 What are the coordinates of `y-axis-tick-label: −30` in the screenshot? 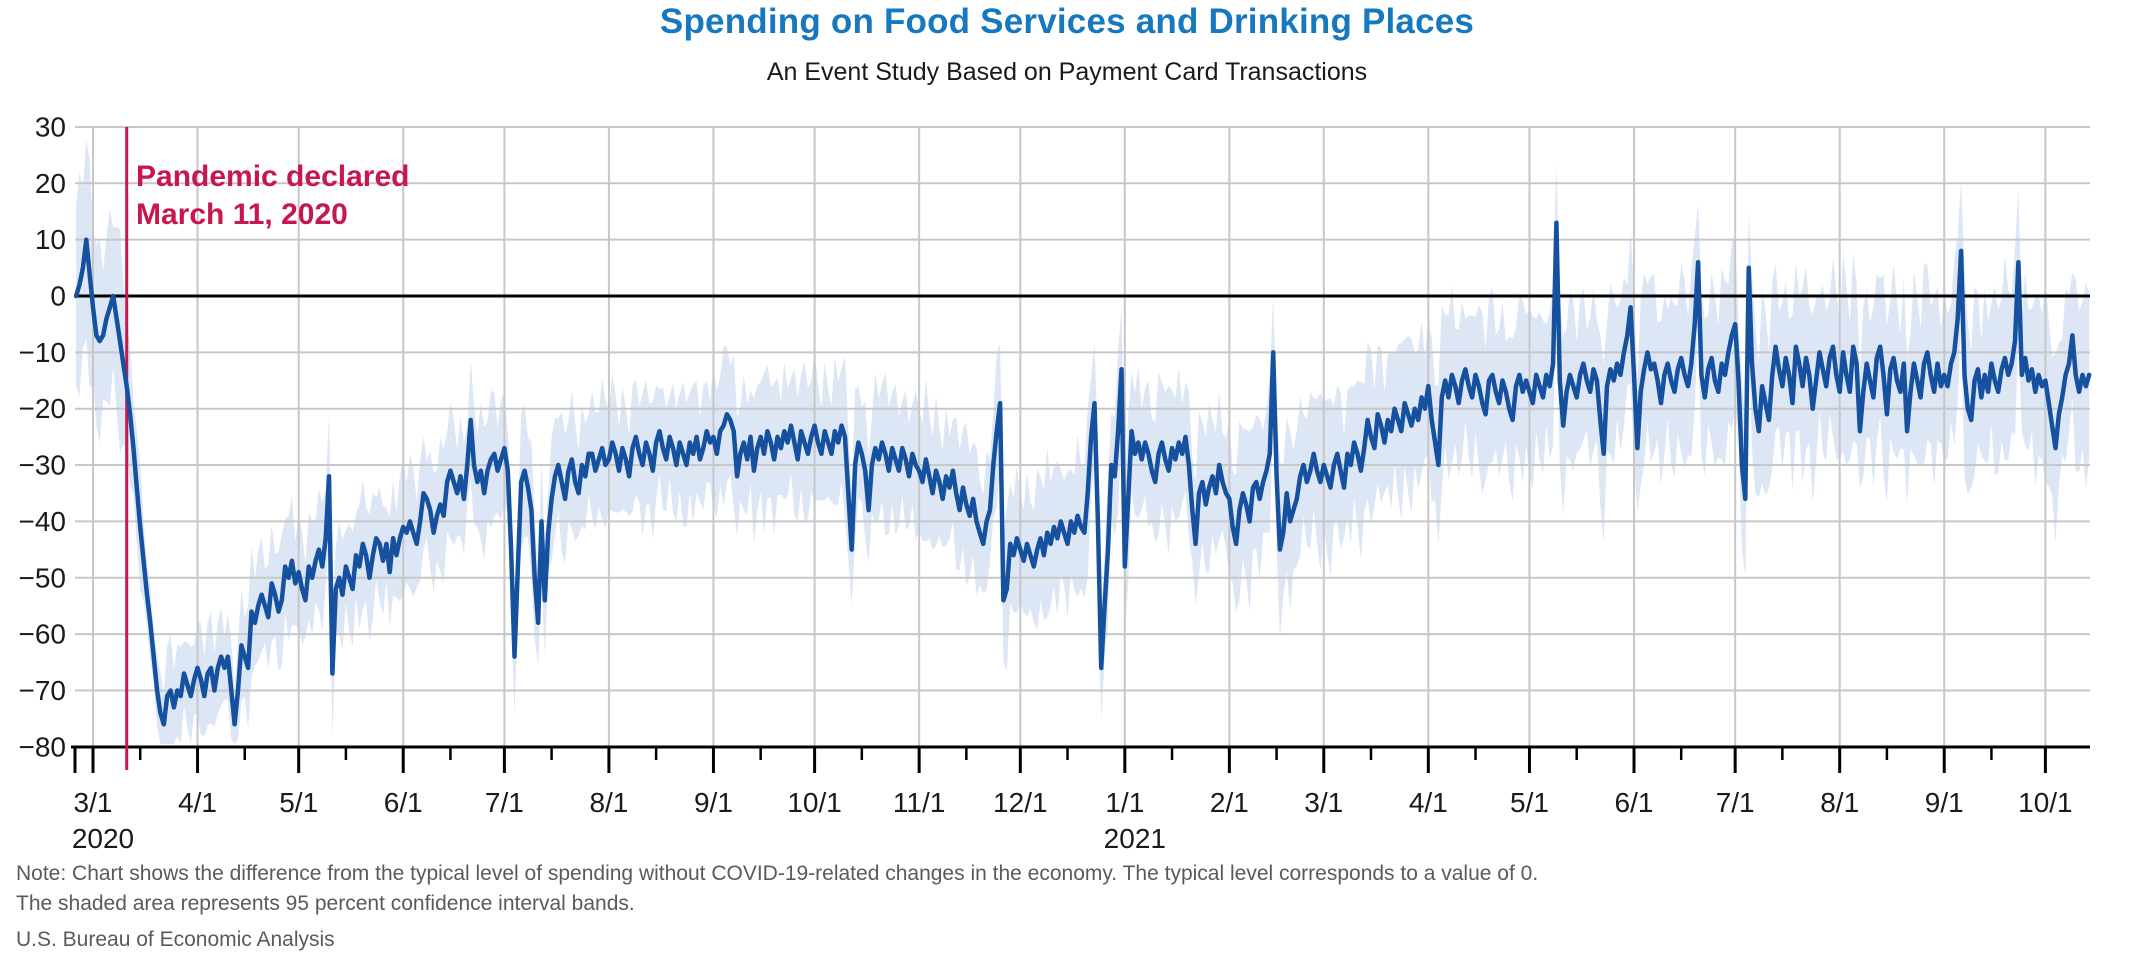 It's located at (43, 465).